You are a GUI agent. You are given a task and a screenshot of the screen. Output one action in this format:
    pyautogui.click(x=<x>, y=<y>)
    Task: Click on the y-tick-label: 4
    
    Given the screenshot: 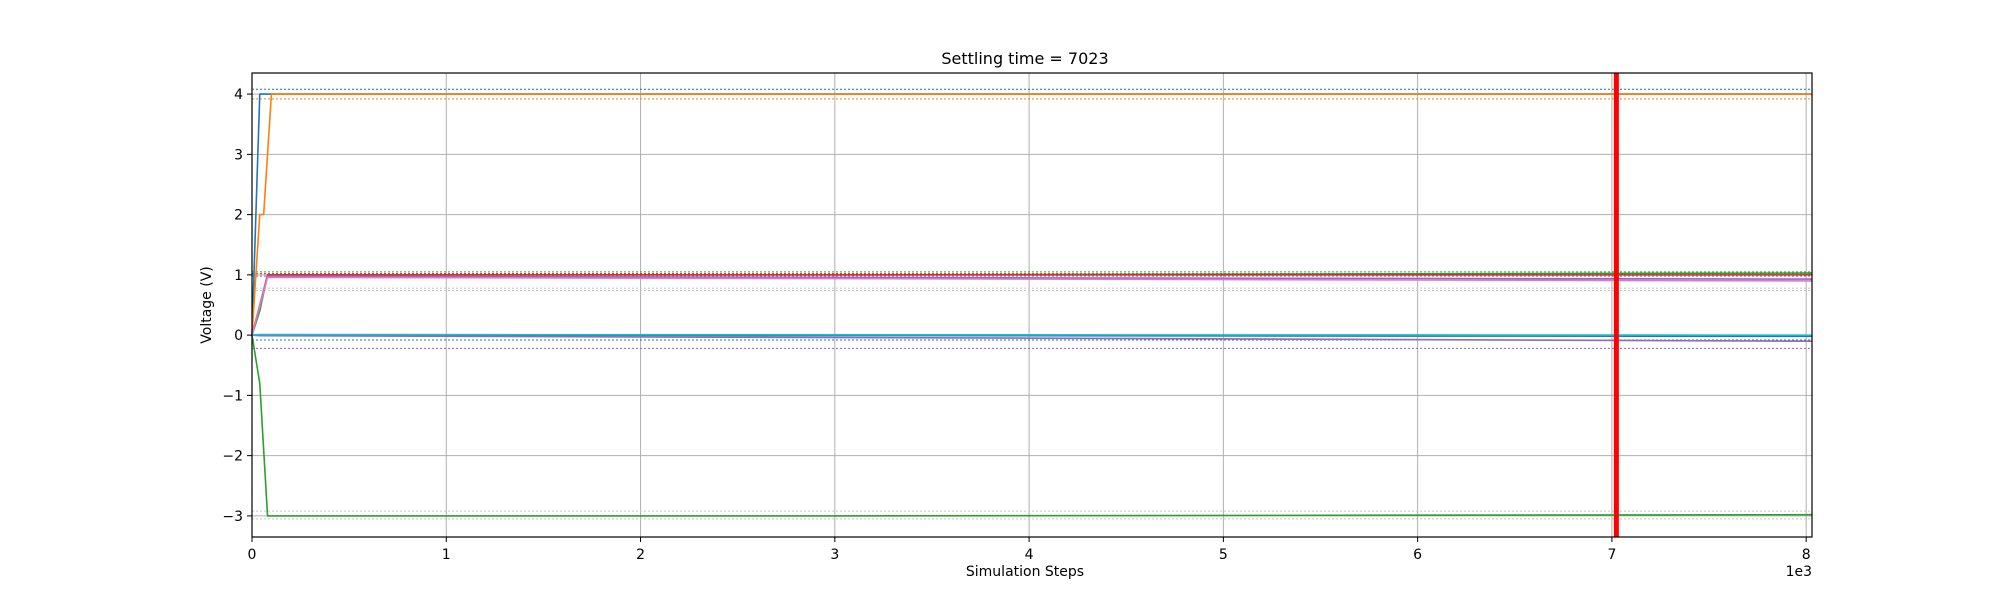 What is the action you would take?
    pyautogui.click(x=238, y=95)
    